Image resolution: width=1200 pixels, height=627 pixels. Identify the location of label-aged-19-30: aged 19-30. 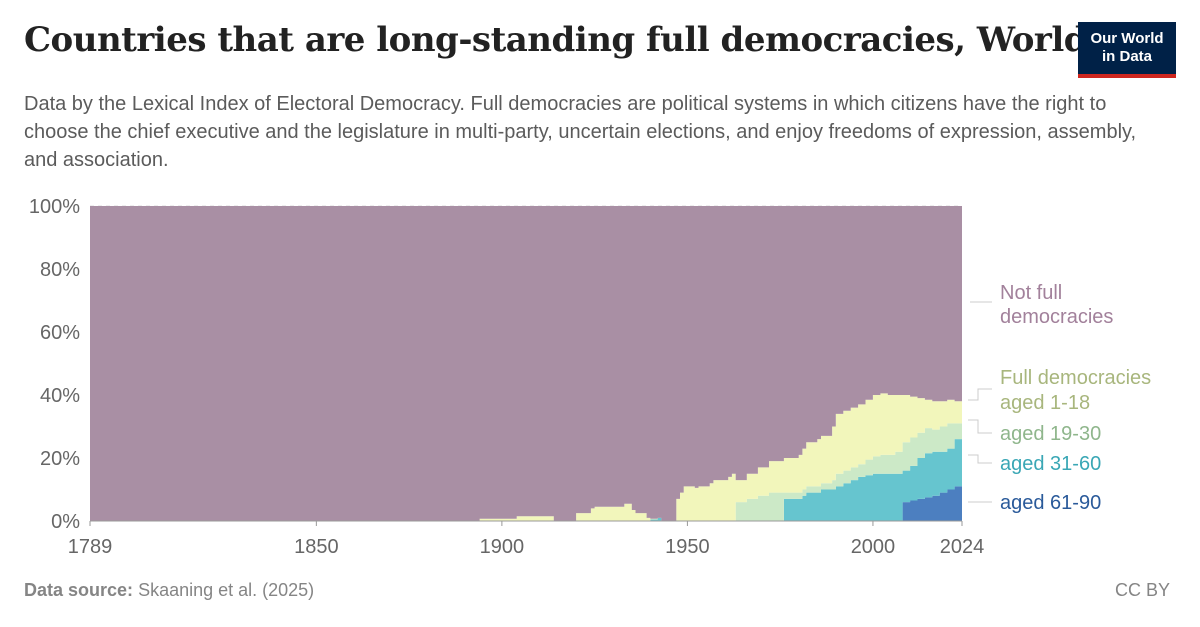
(1050, 434).